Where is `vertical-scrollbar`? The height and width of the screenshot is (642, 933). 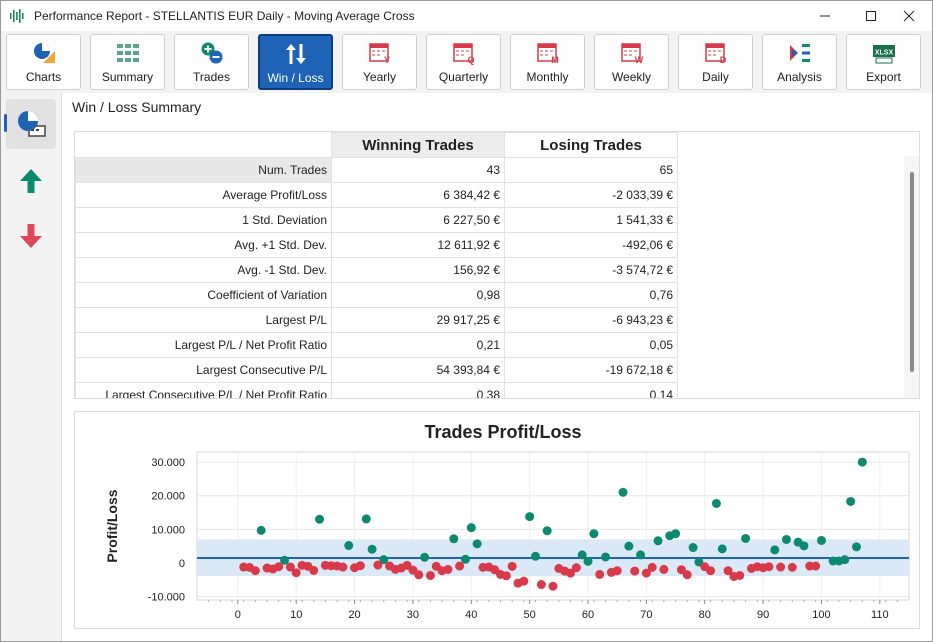
vertical-scrollbar is located at coordinates (911, 277).